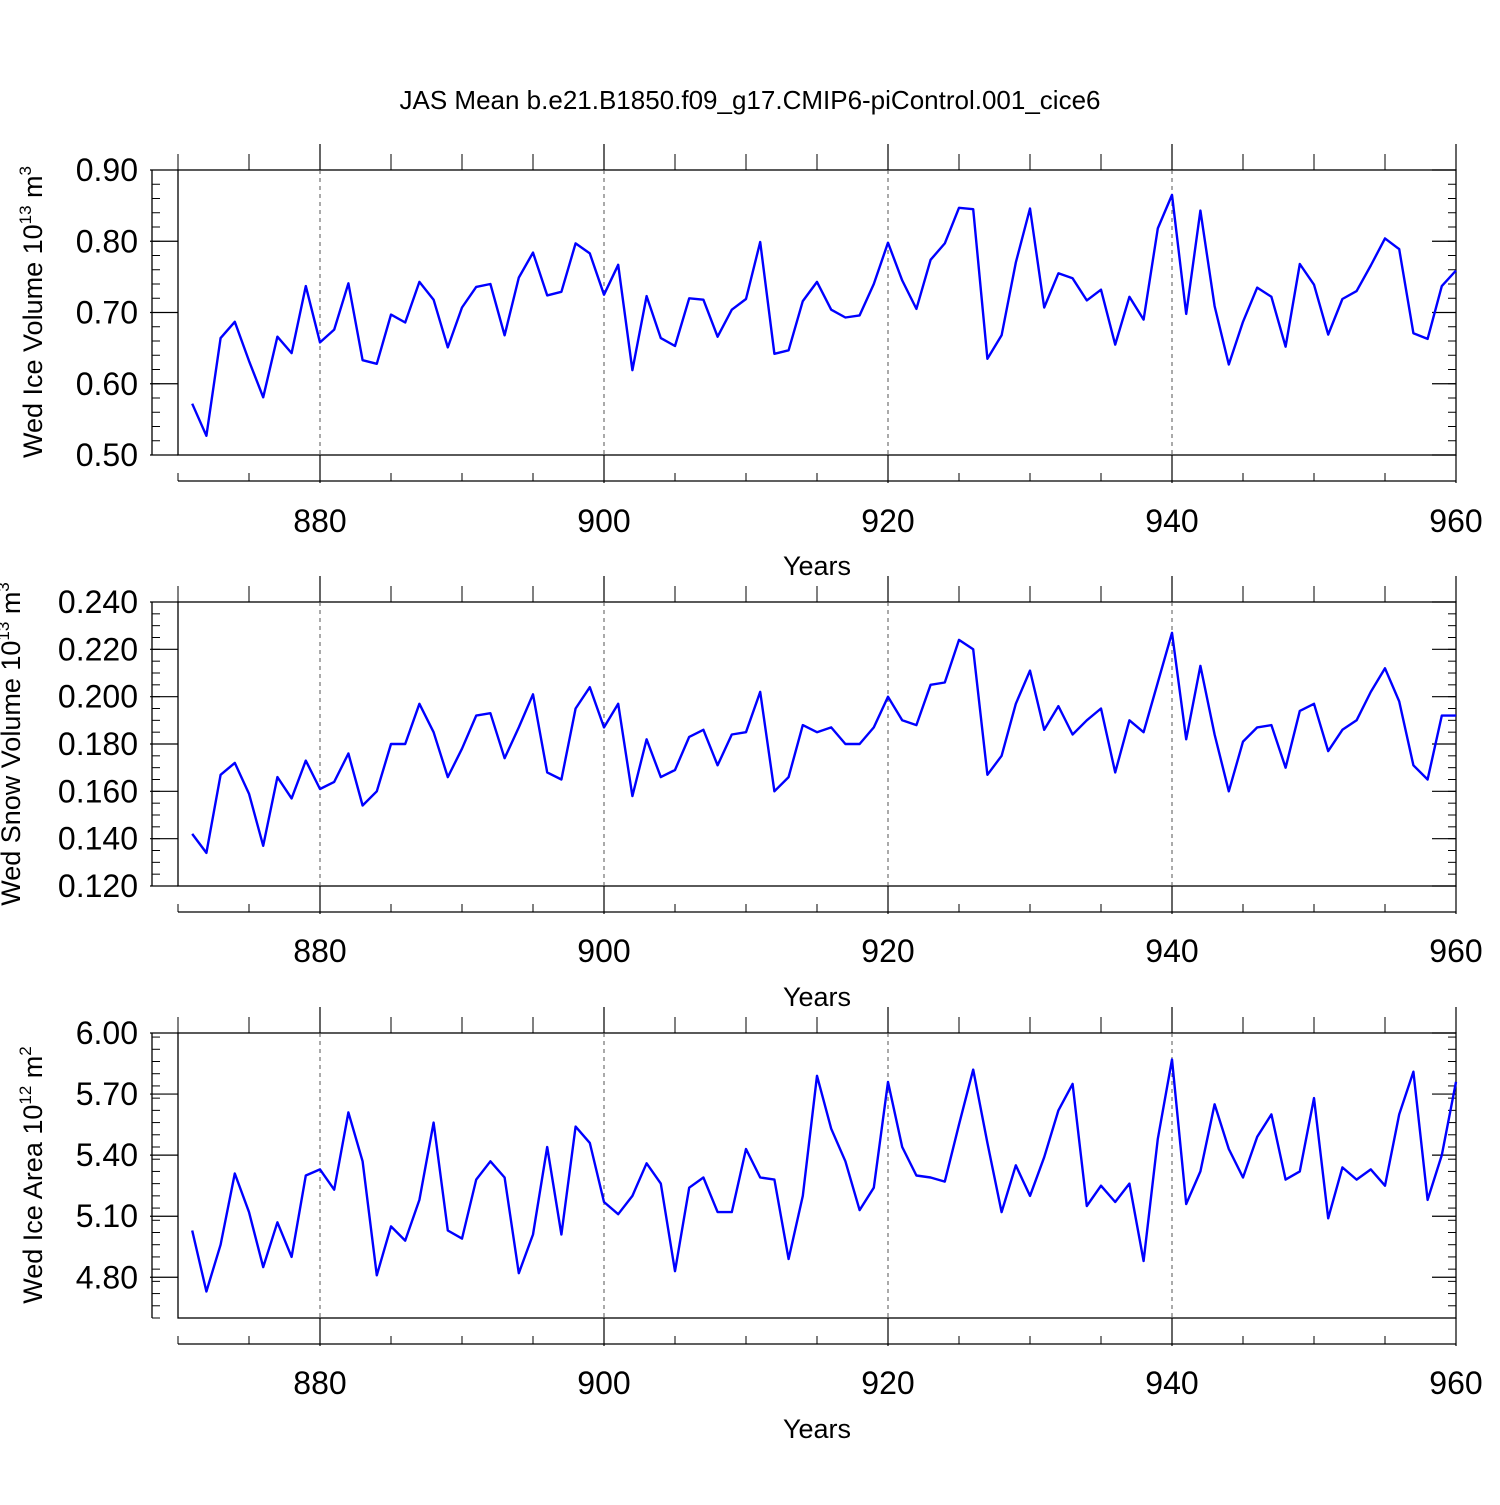  What do you see at coordinates (98, 886) in the screenshot?
I see `y-tick-label: 0.120` at bounding box center [98, 886].